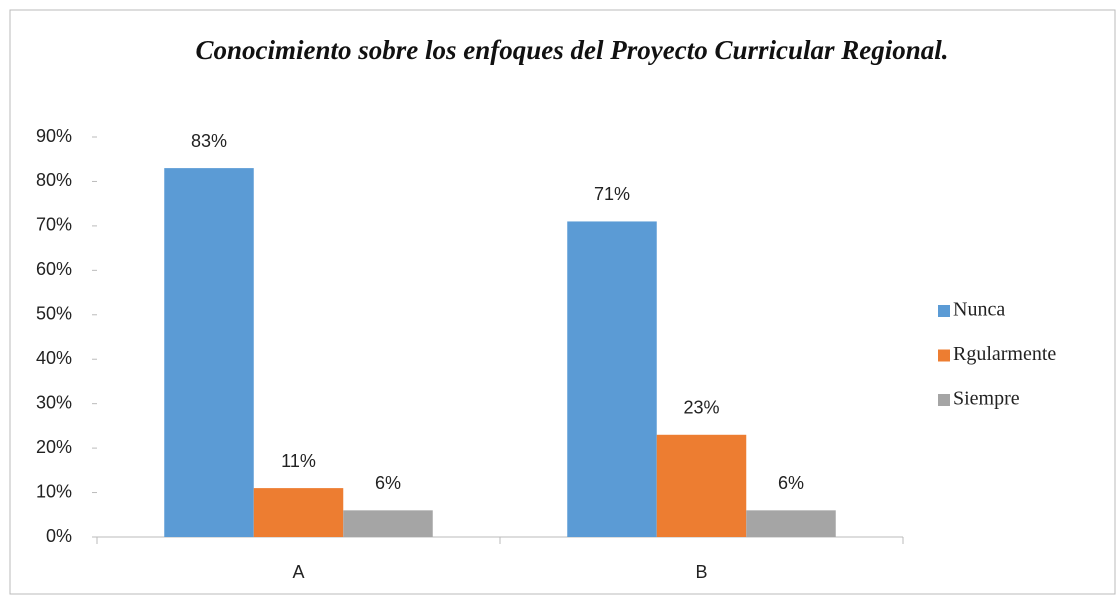 The width and height of the screenshot is (1117, 595). I want to click on x-tick-label: A, so click(298, 572).